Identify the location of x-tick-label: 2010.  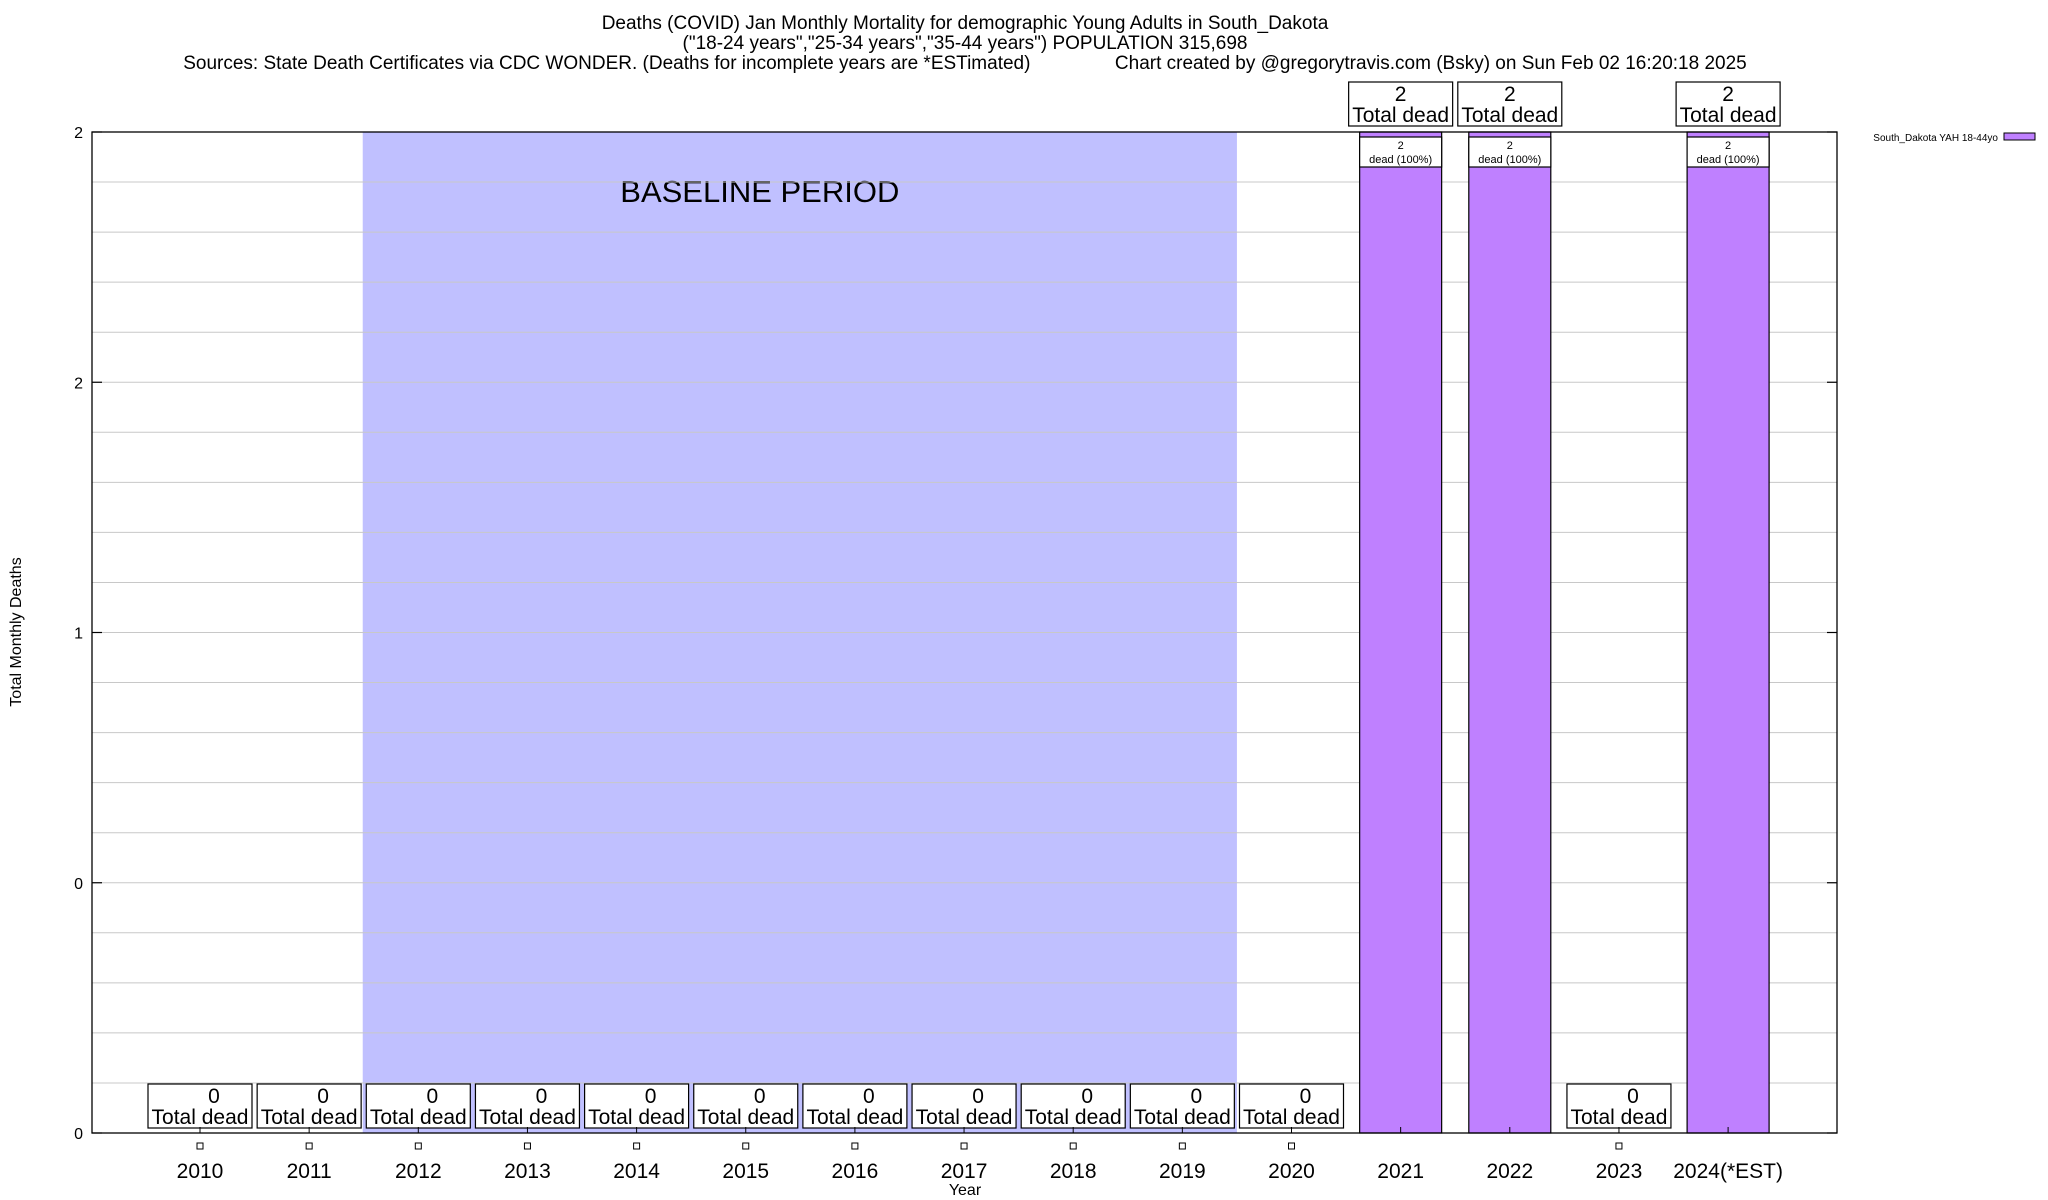
(200, 1171).